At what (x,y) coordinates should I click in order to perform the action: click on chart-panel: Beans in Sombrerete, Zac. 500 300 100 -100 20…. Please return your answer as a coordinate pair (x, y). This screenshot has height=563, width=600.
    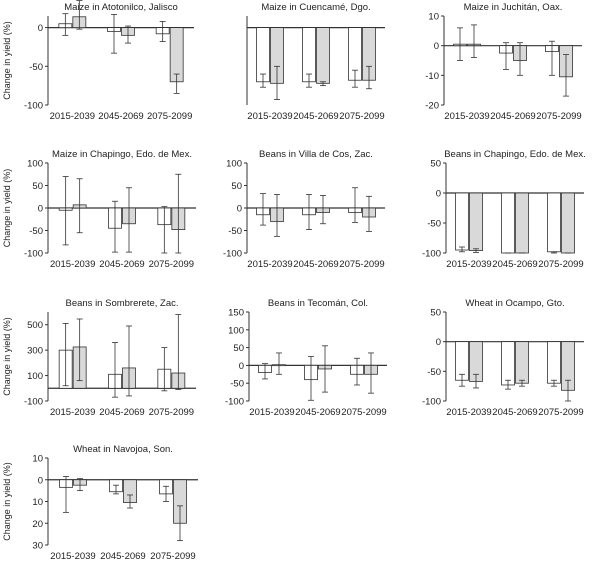
    Looking at the image, I should click on (99, 358).